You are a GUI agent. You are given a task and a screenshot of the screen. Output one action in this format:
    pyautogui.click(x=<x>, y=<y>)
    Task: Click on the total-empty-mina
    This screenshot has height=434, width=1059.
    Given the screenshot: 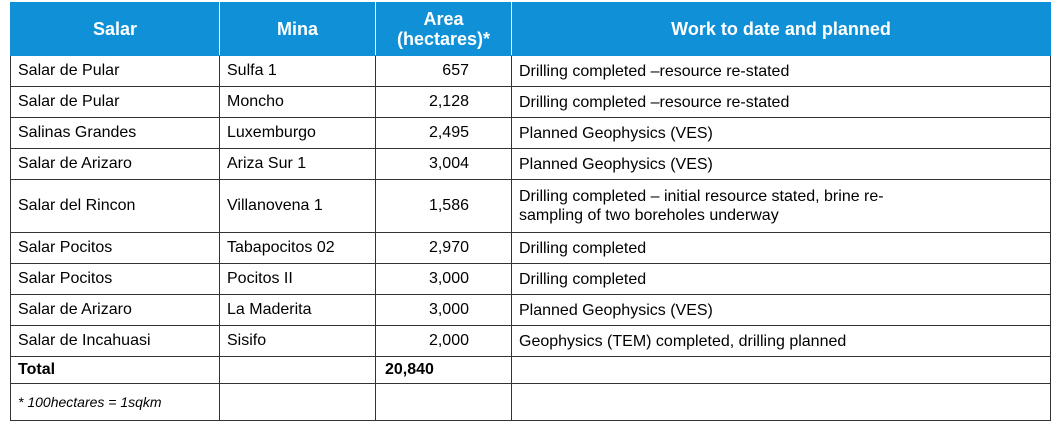 What is the action you would take?
    pyautogui.click(x=297, y=370)
    